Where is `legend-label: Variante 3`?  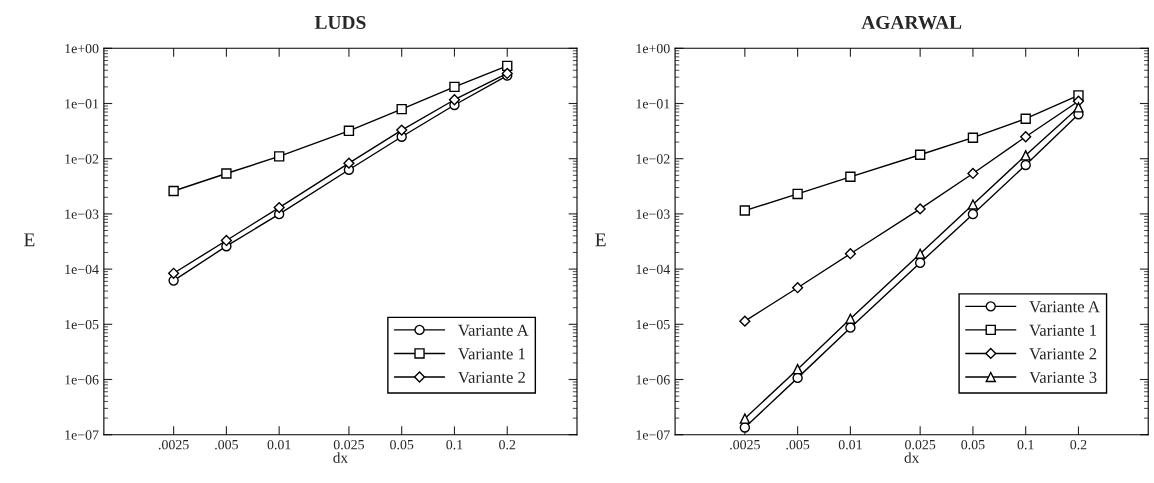
legend-label: Variante 3 is located at coordinates (1063, 377).